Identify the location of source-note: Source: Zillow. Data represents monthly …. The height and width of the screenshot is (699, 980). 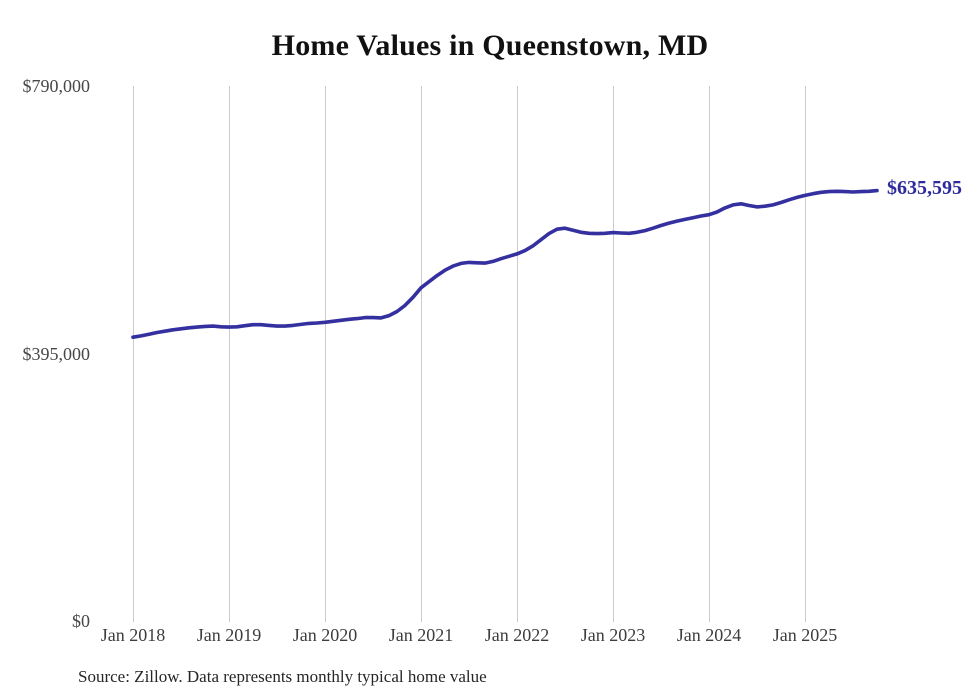
(282, 676).